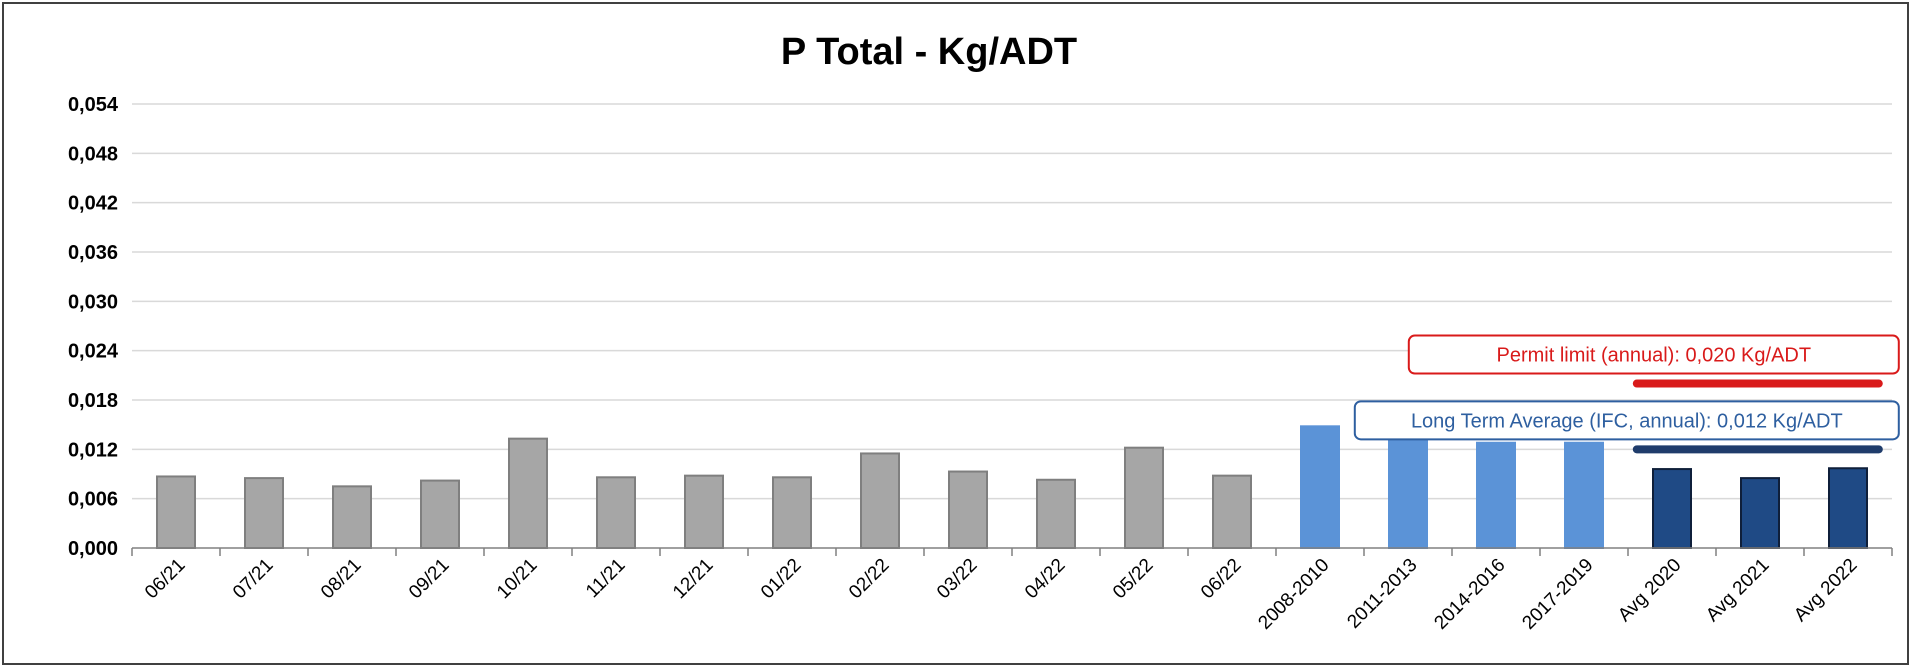 Image resolution: width=1913 pixels, height=669 pixels. Describe the element at coordinates (93, 401) in the screenshot. I see `y-tick-label: 0,018` at that location.